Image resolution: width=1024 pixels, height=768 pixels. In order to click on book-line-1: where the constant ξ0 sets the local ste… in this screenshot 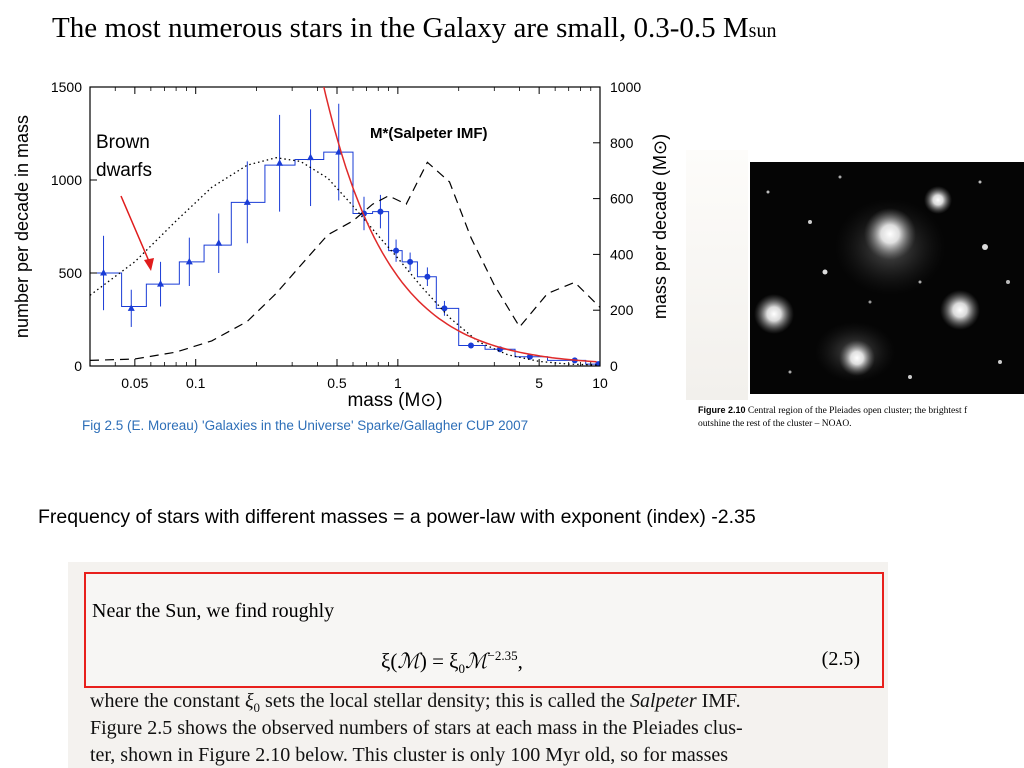, I will do `click(415, 702)`.